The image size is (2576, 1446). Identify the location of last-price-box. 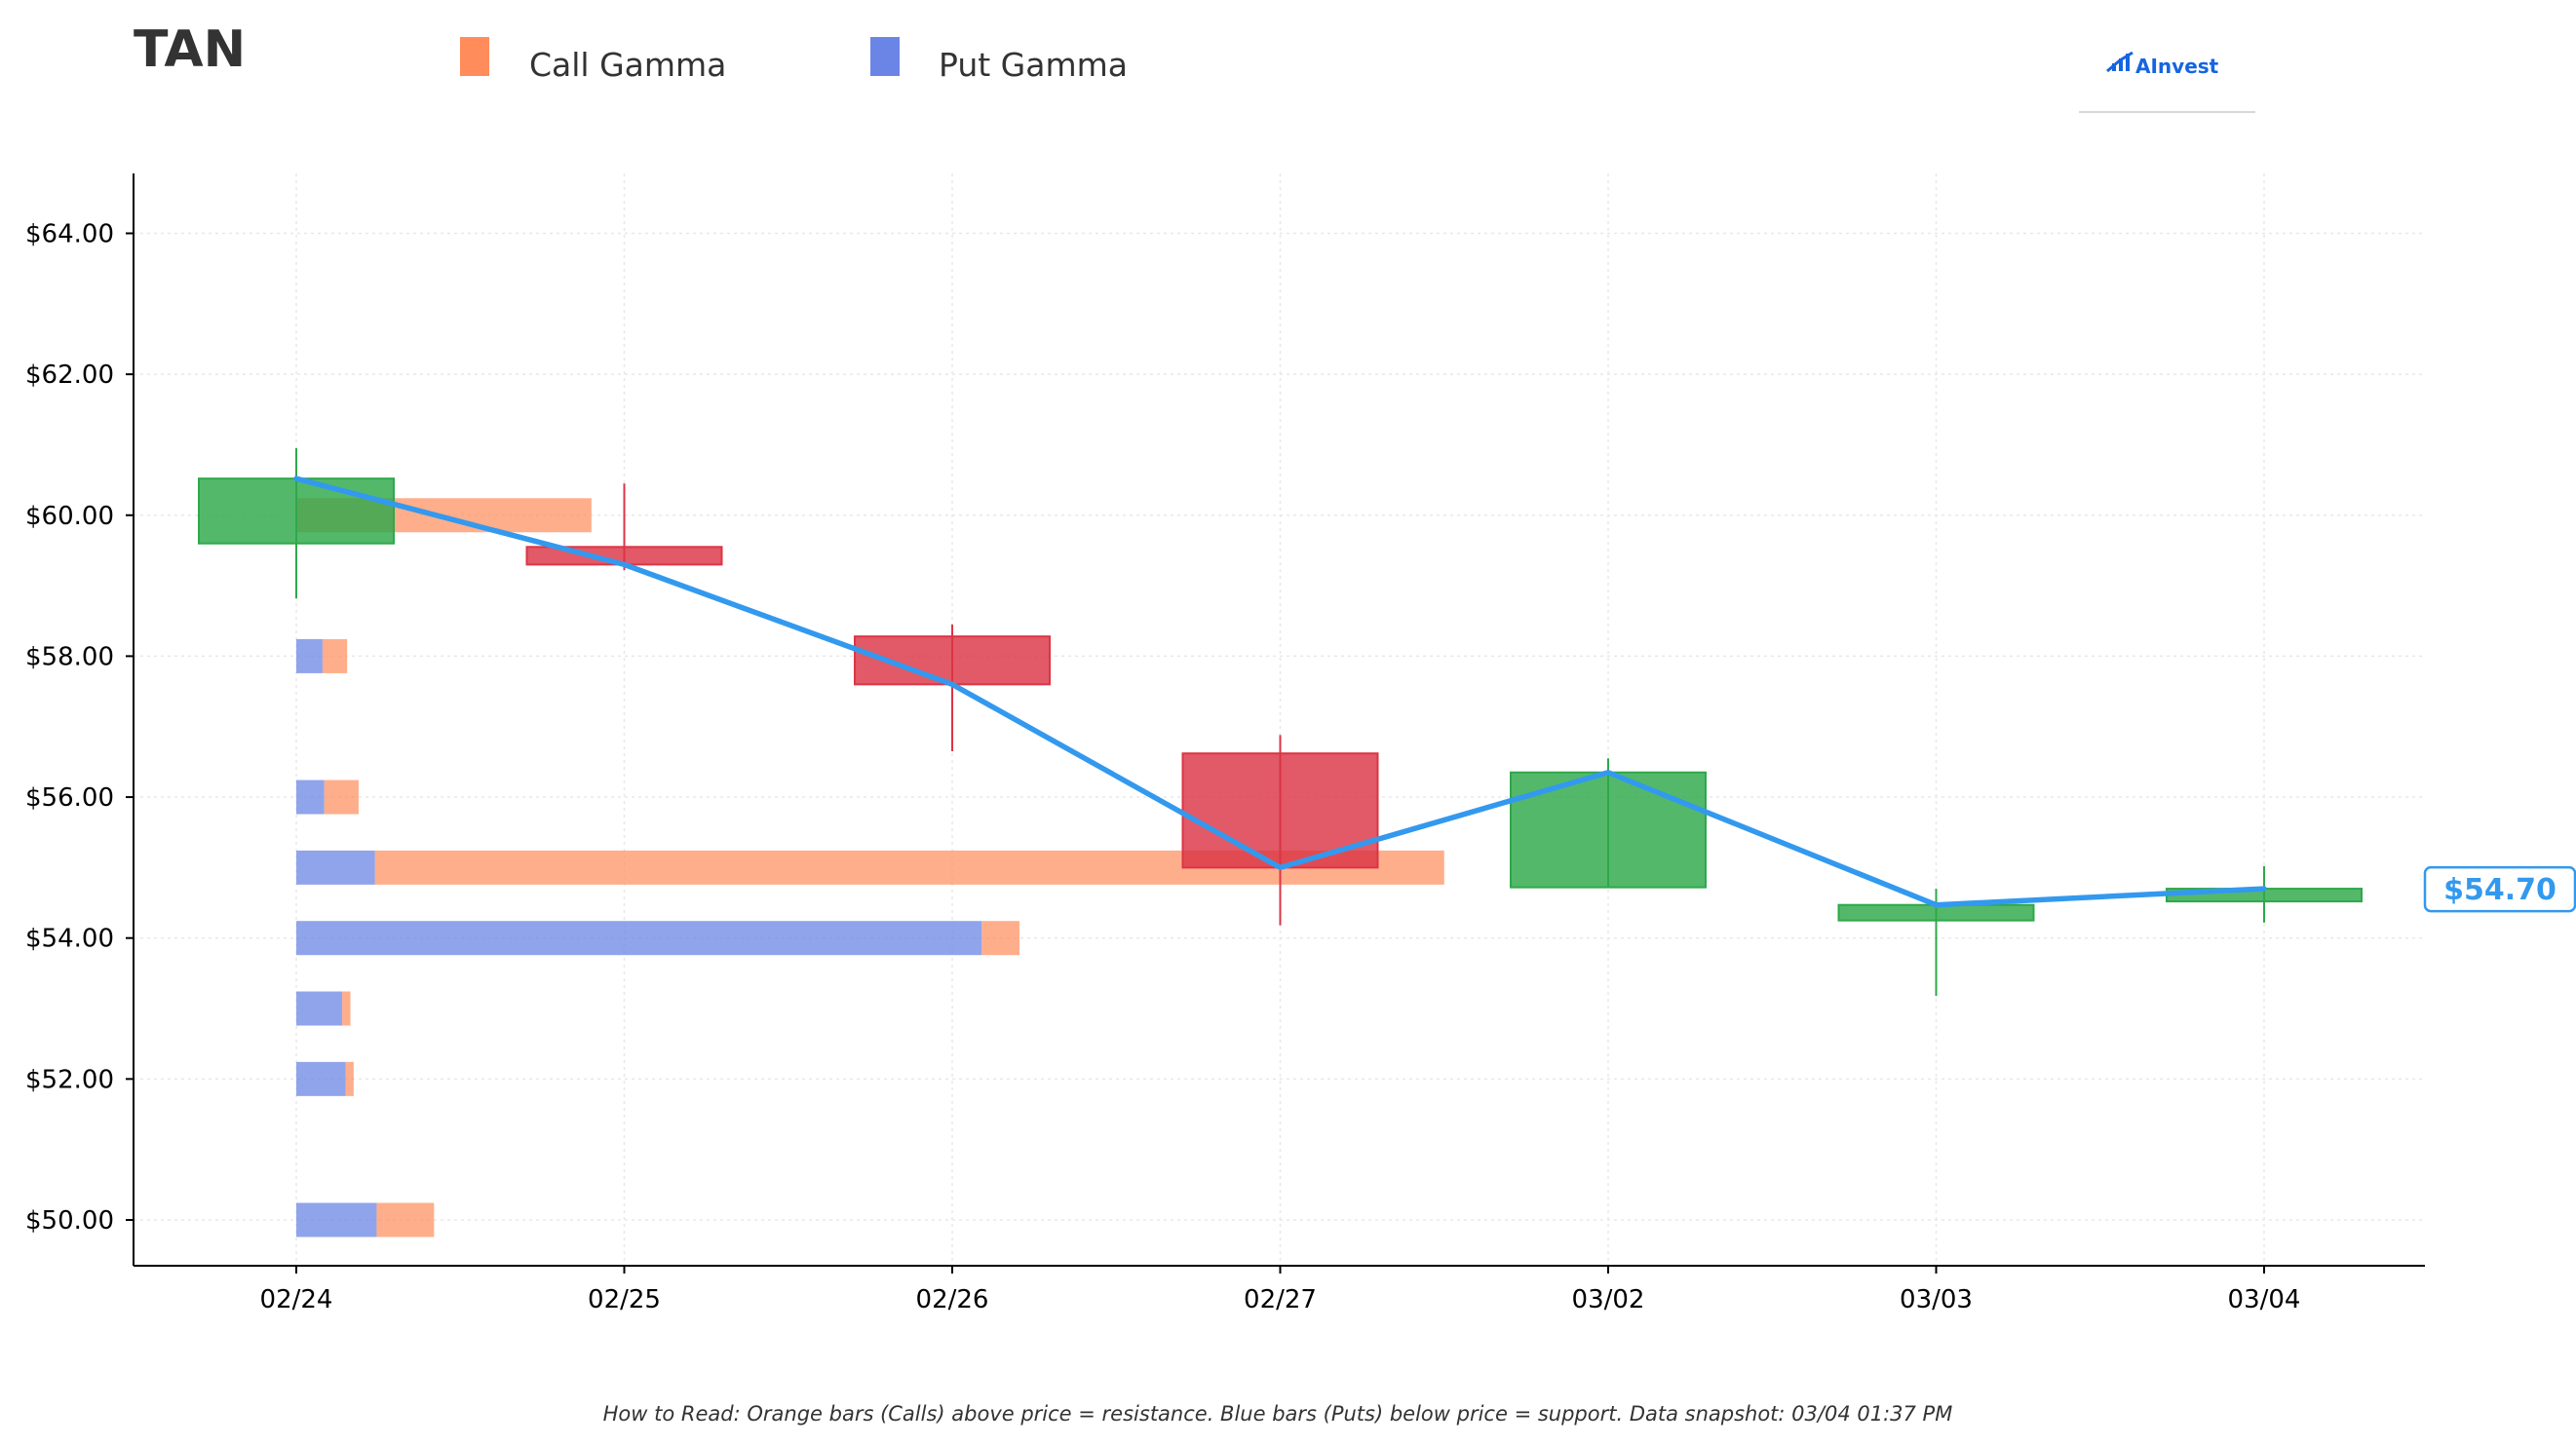
(2499, 889).